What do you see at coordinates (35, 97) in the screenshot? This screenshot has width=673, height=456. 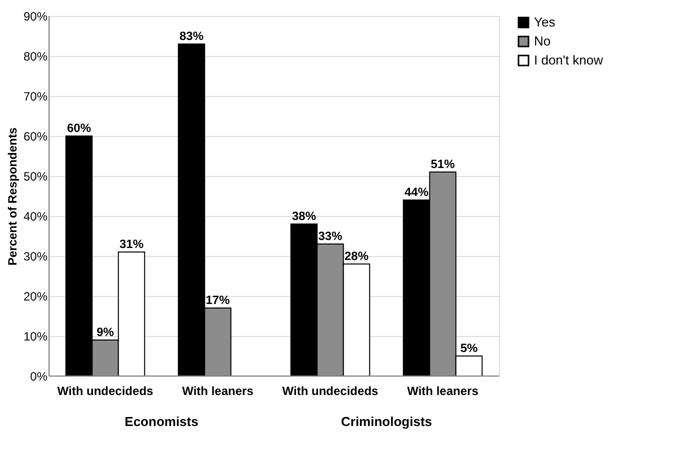 I see `y-tick-label: 70%` at bounding box center [35, 97].